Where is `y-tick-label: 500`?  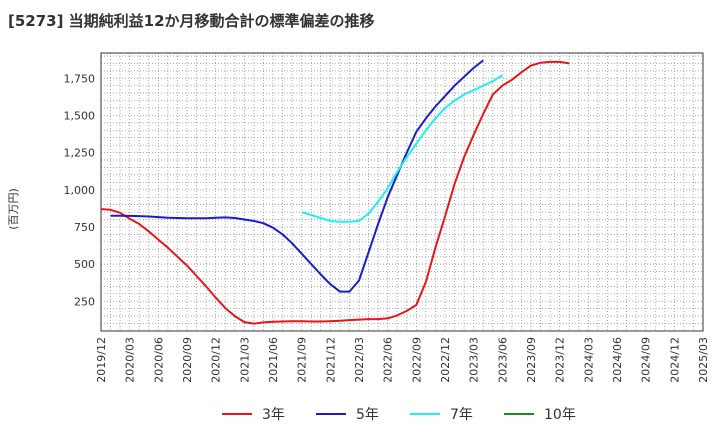 y-tick-label: 500 is located at coordinates (84, 264).